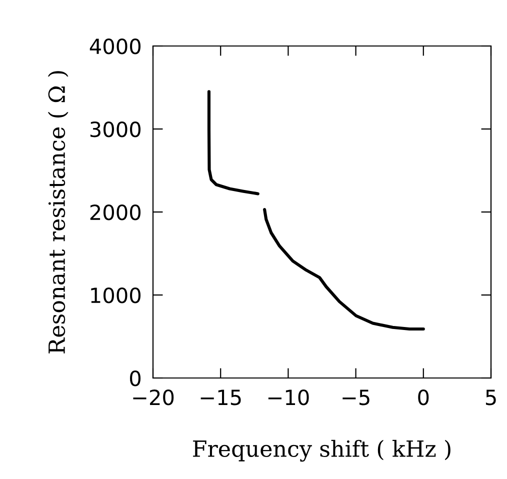 This screenshot has height=479, width=507. I want to click on x-tick-label: −5, so click(356, 398).